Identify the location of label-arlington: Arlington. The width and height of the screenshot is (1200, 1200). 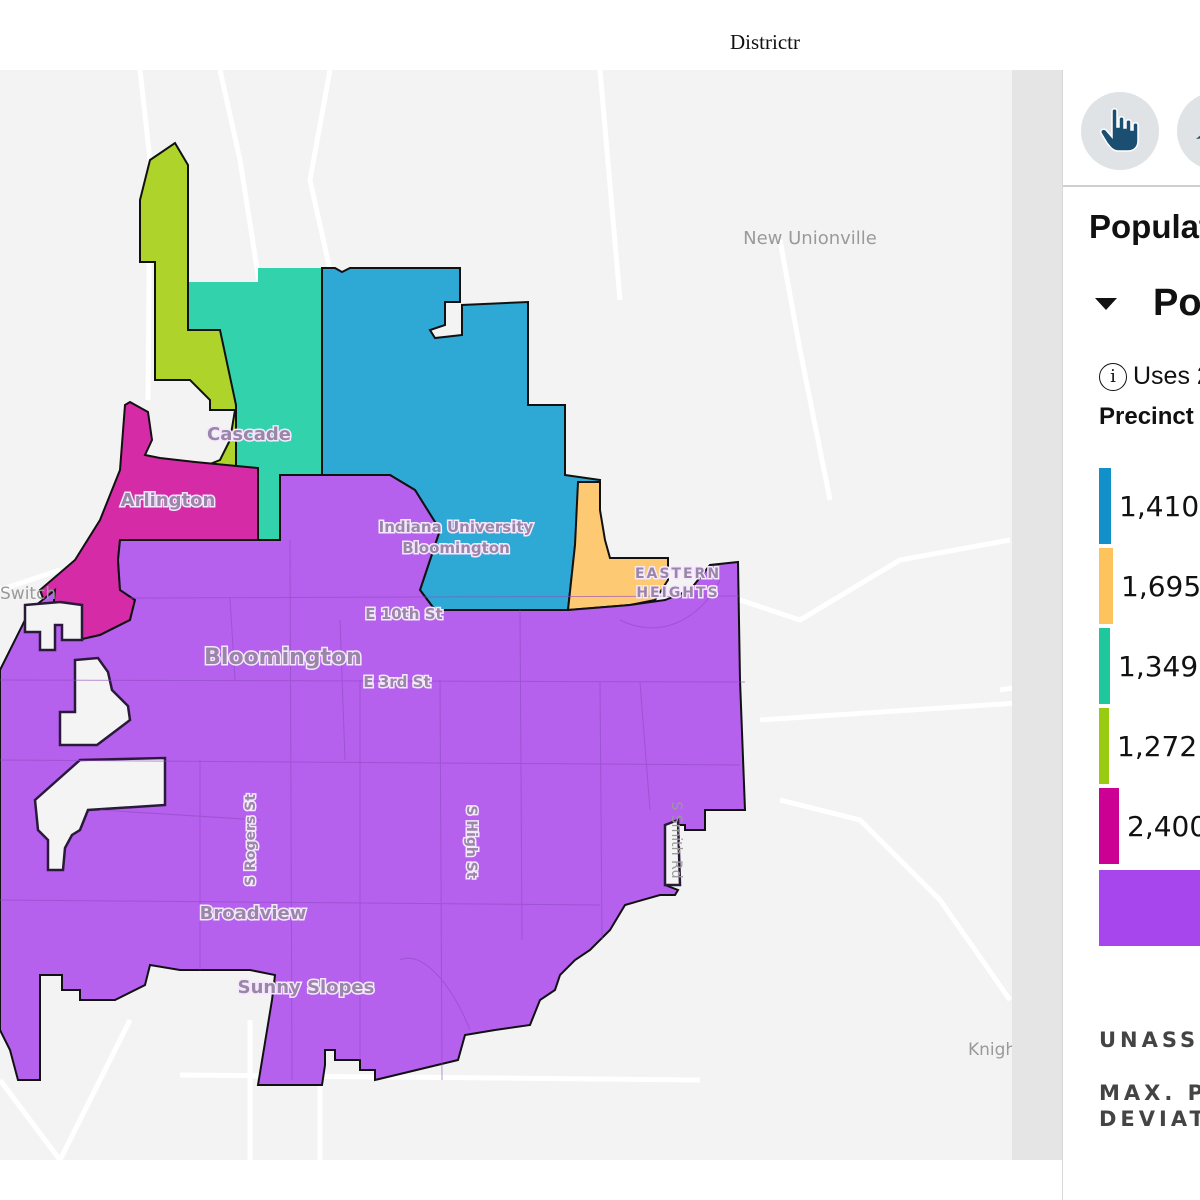
(168, 500).